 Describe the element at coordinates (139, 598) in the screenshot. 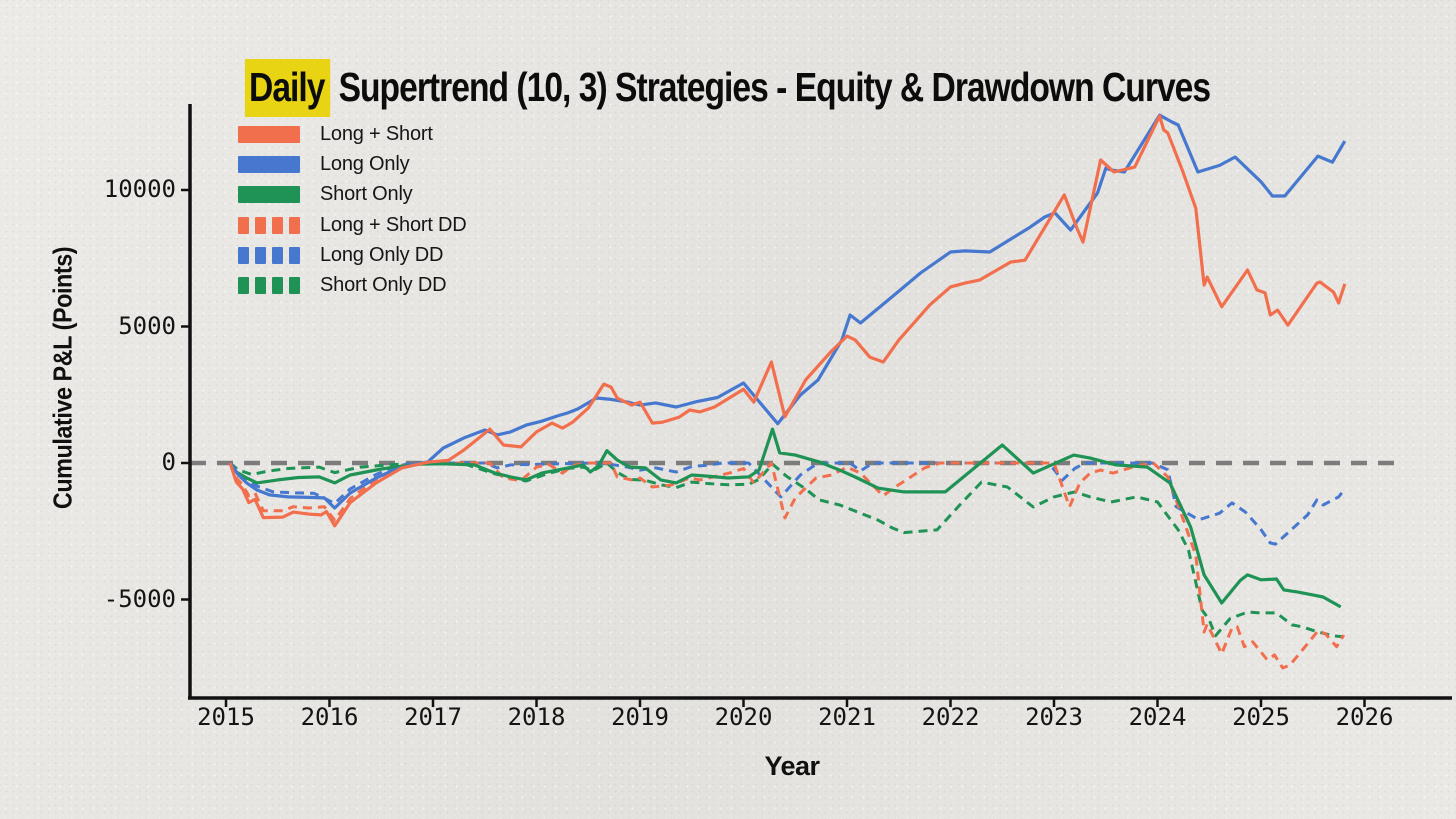

I see `y-tick-label: -5000` at that location.